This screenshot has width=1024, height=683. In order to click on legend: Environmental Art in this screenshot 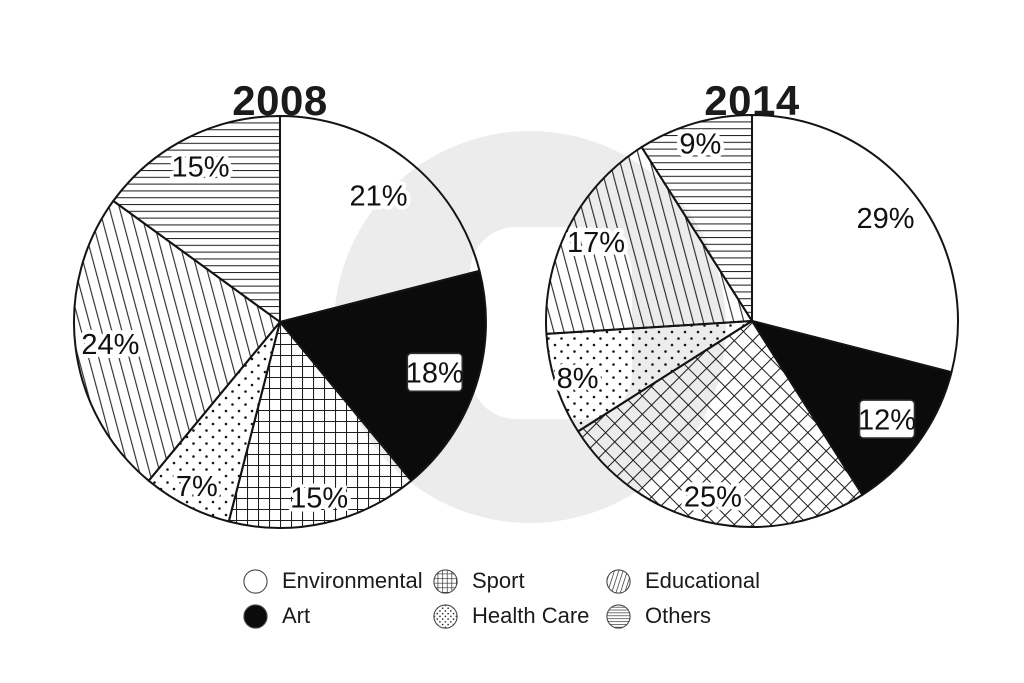, I will do `click(512, 600)`.